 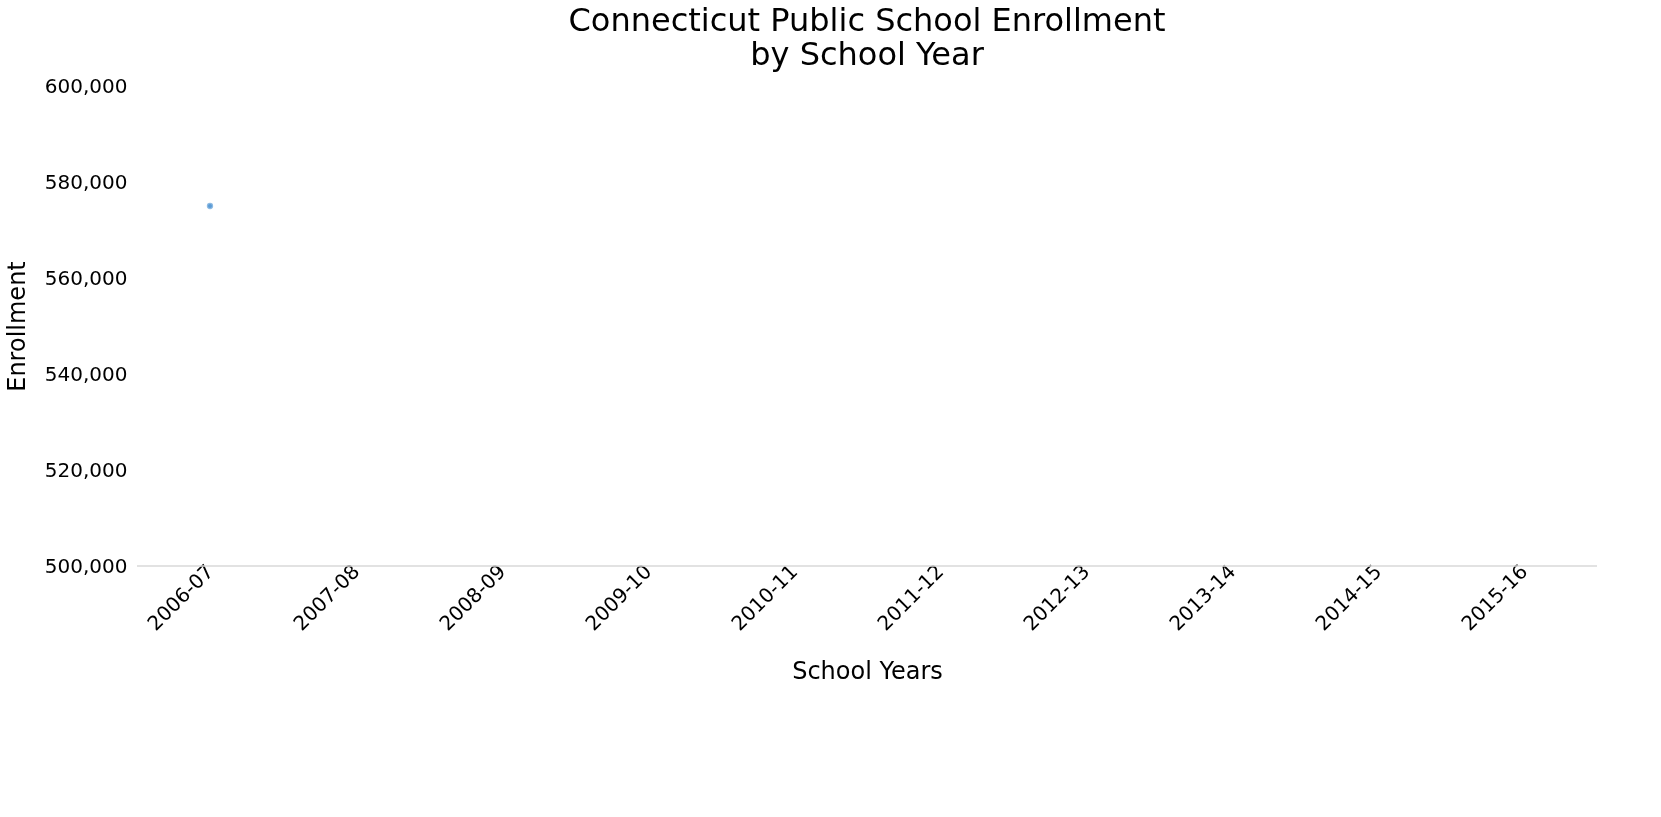 What do you see at coordinates (86, 85) in the screenshot?
I see `y-tick-label: 600,000` at bounding box center [86, 85].